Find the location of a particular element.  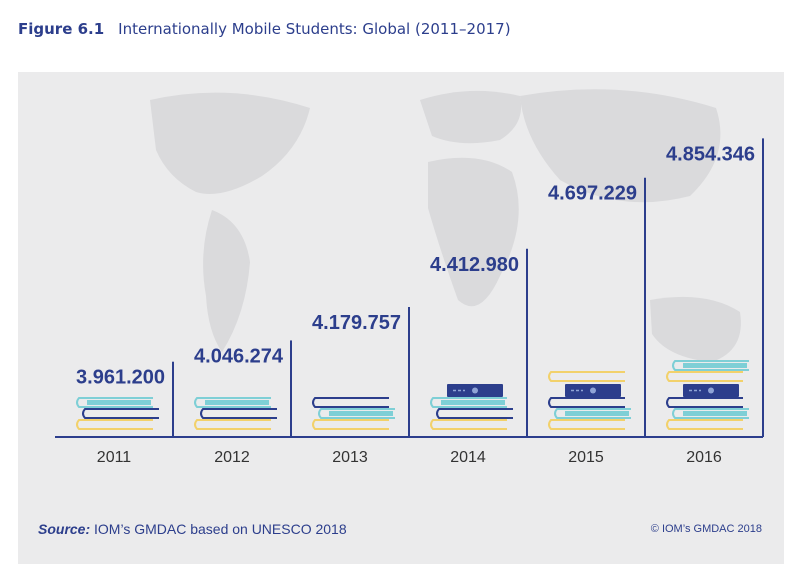

copyright-note: © IOM’s GMDAC 2018 is located at coordinates (706, 529).